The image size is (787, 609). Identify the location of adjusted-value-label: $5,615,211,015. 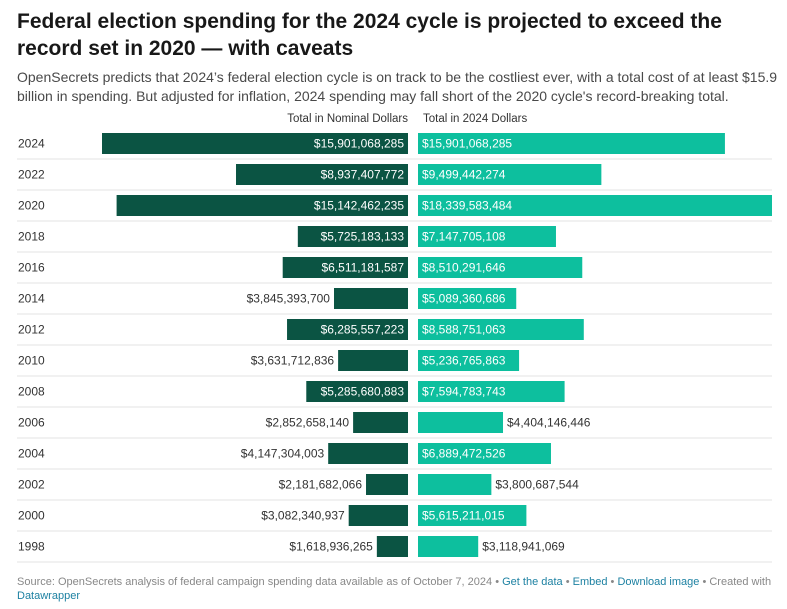
(463, 516).